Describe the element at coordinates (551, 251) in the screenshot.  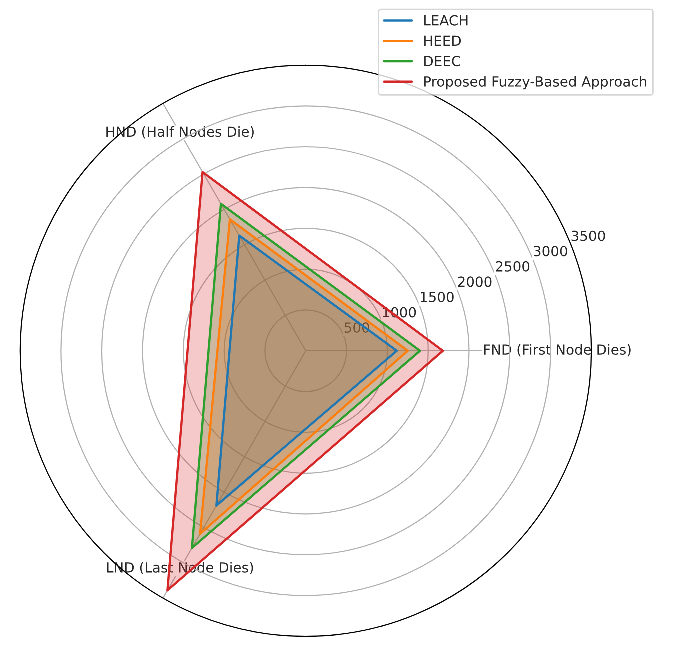
I see `y-tick-label: 3000` at that location.